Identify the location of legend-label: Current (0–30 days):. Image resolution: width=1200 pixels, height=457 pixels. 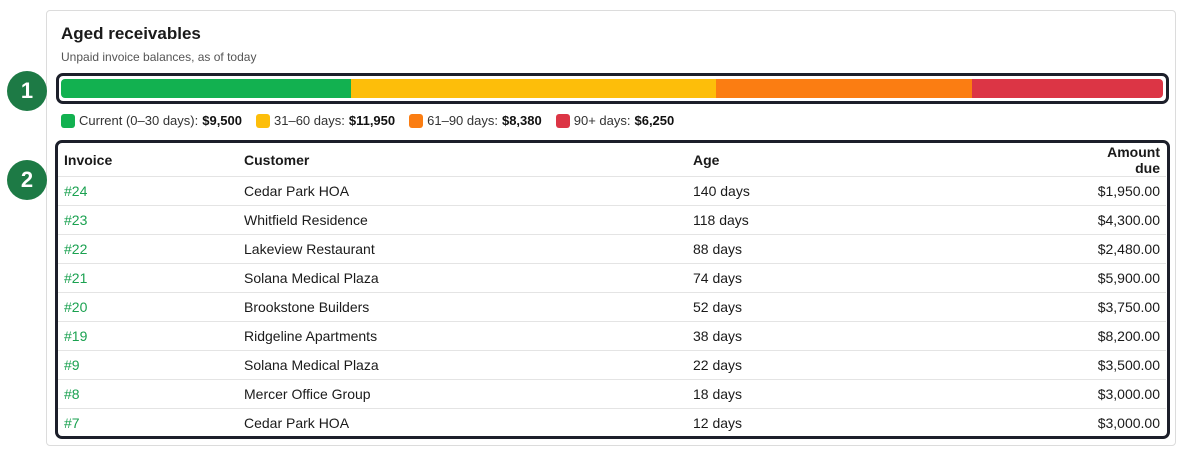
(139, 120).